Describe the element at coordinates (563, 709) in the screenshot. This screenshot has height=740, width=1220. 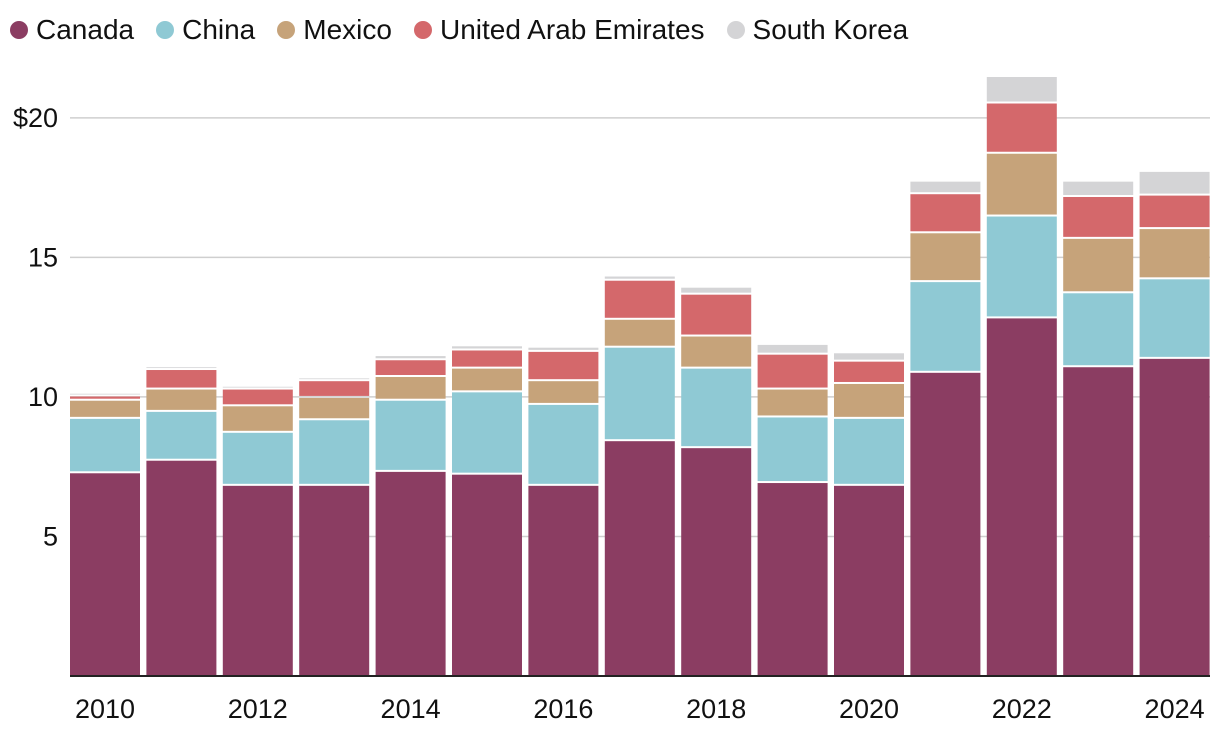
I see `x-tick-label: 2016` at that location.